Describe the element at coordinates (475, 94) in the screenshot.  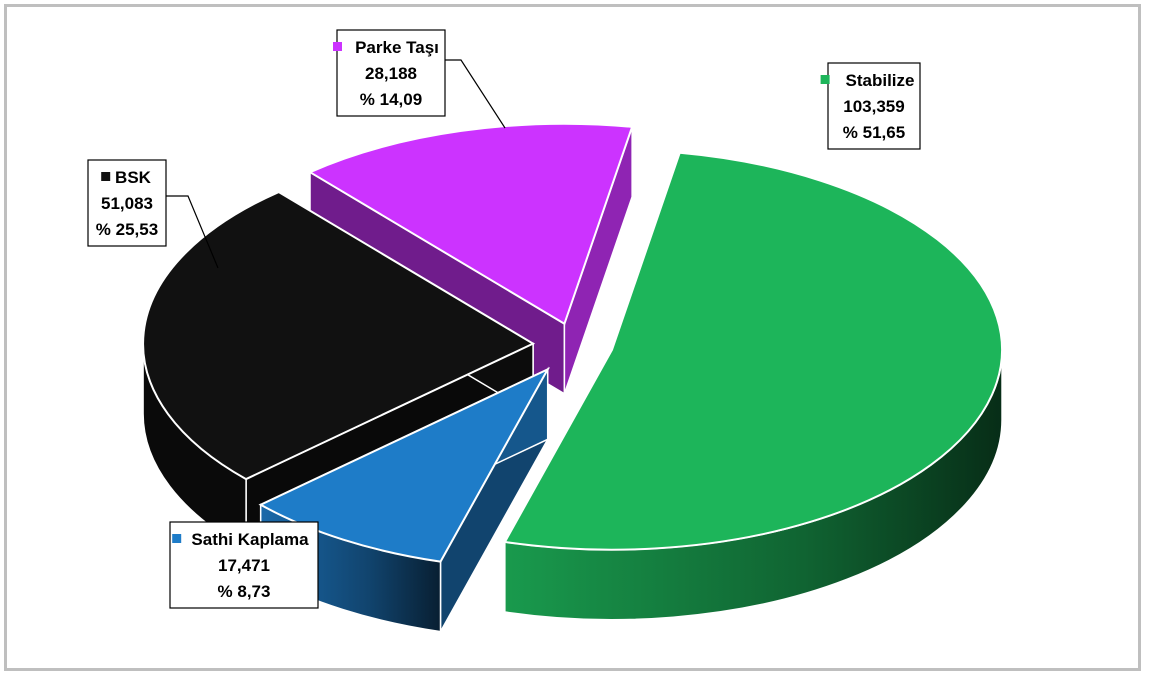
I see `leader-line-parke-tasi` at that location.